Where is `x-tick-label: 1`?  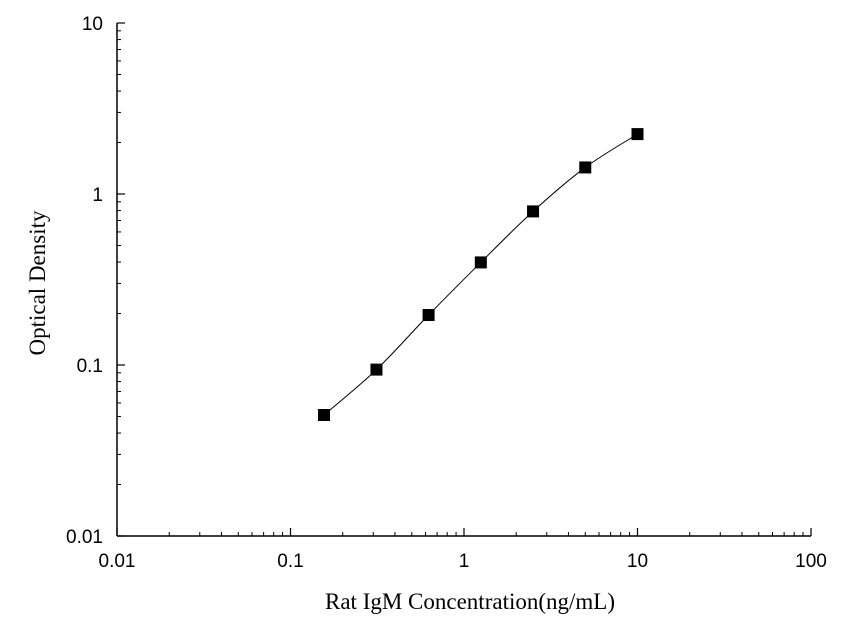 x-tick-label: 1 is located at coordinates (464, 561).